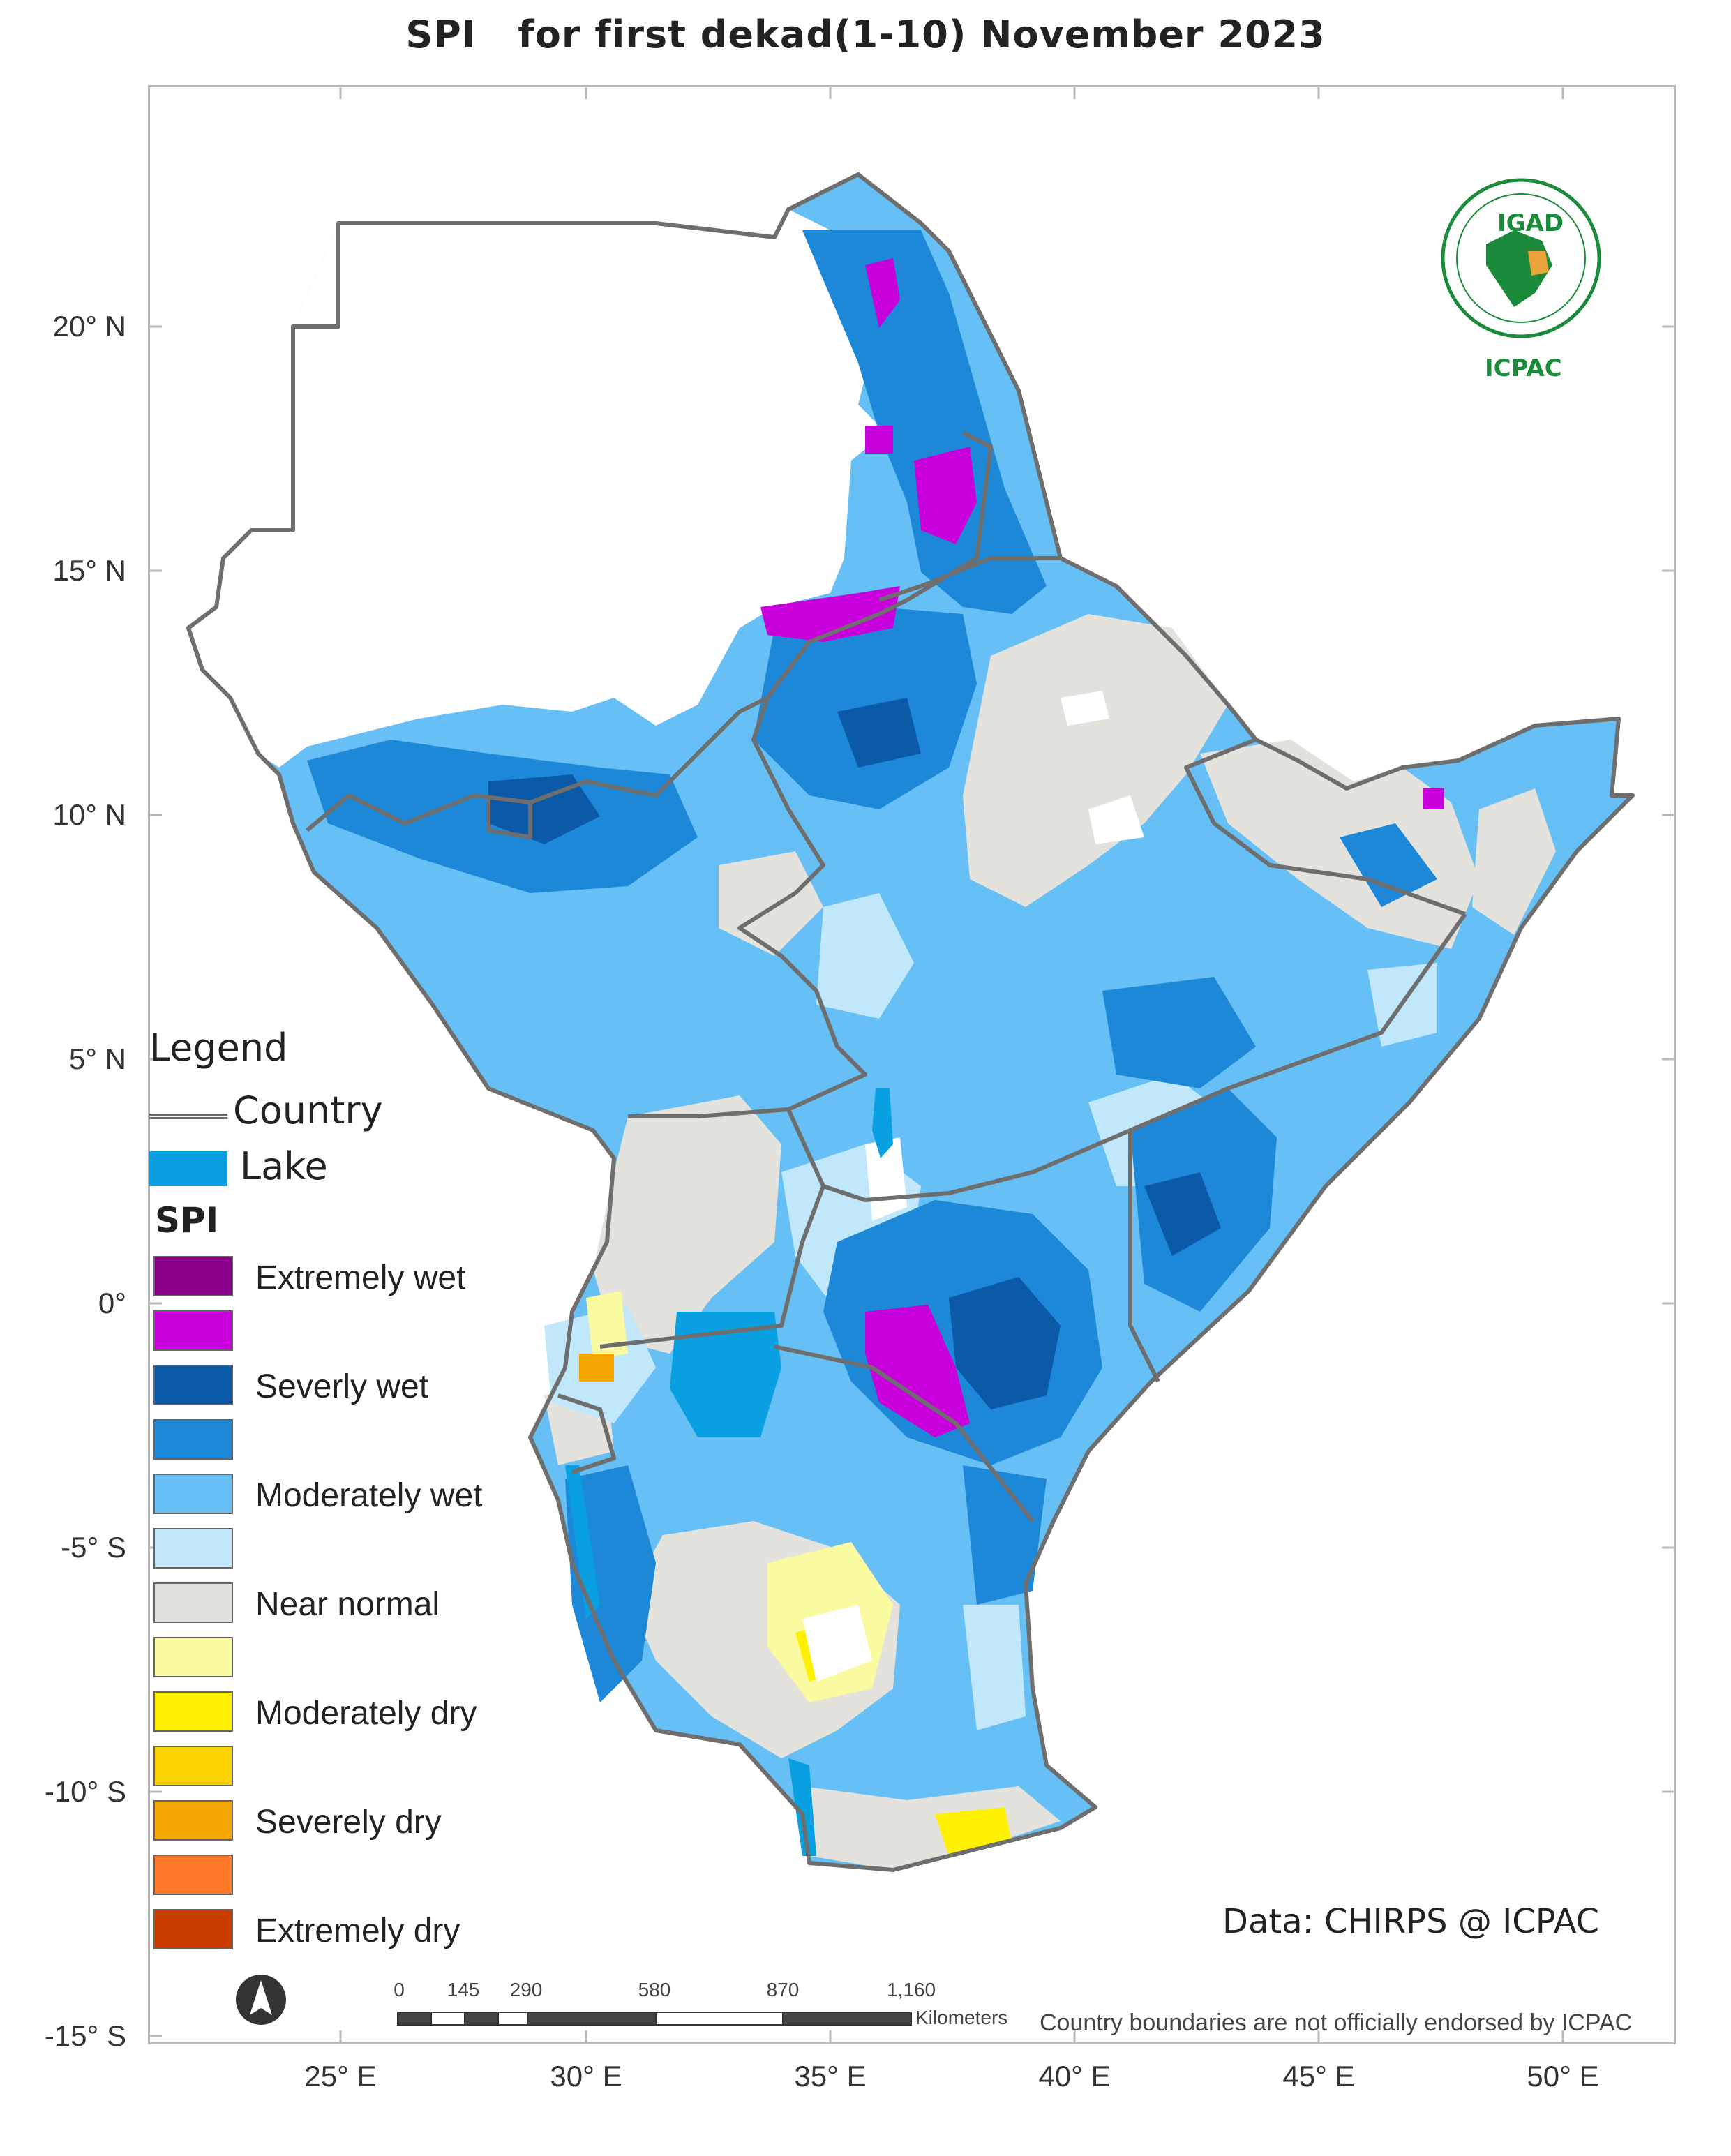  Describe the element at coordinates (654, 1990) in the screenshot. I see `scale-tick-label: 580` at that location.